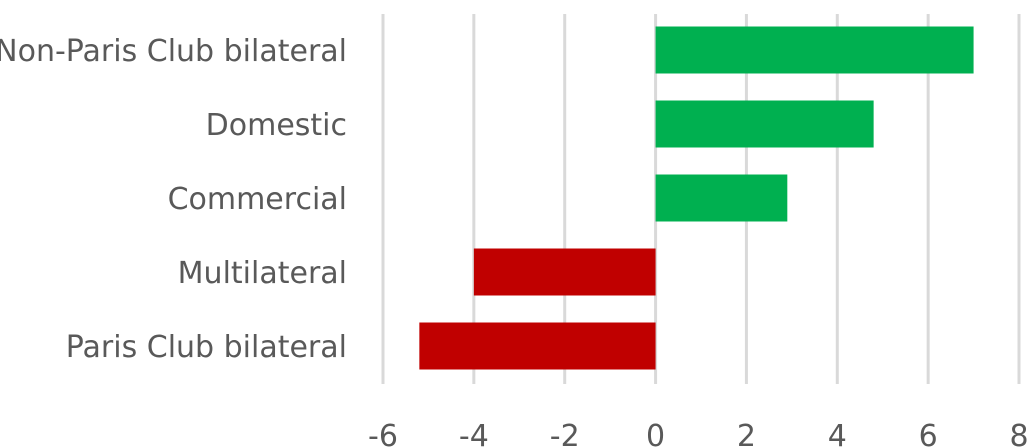 This screenshot has height=447, width=1033. What do you see at coordinates (257, 199) in the screenshot?
I see `category-label-2: Commercial` at bounding box center [257, 199].